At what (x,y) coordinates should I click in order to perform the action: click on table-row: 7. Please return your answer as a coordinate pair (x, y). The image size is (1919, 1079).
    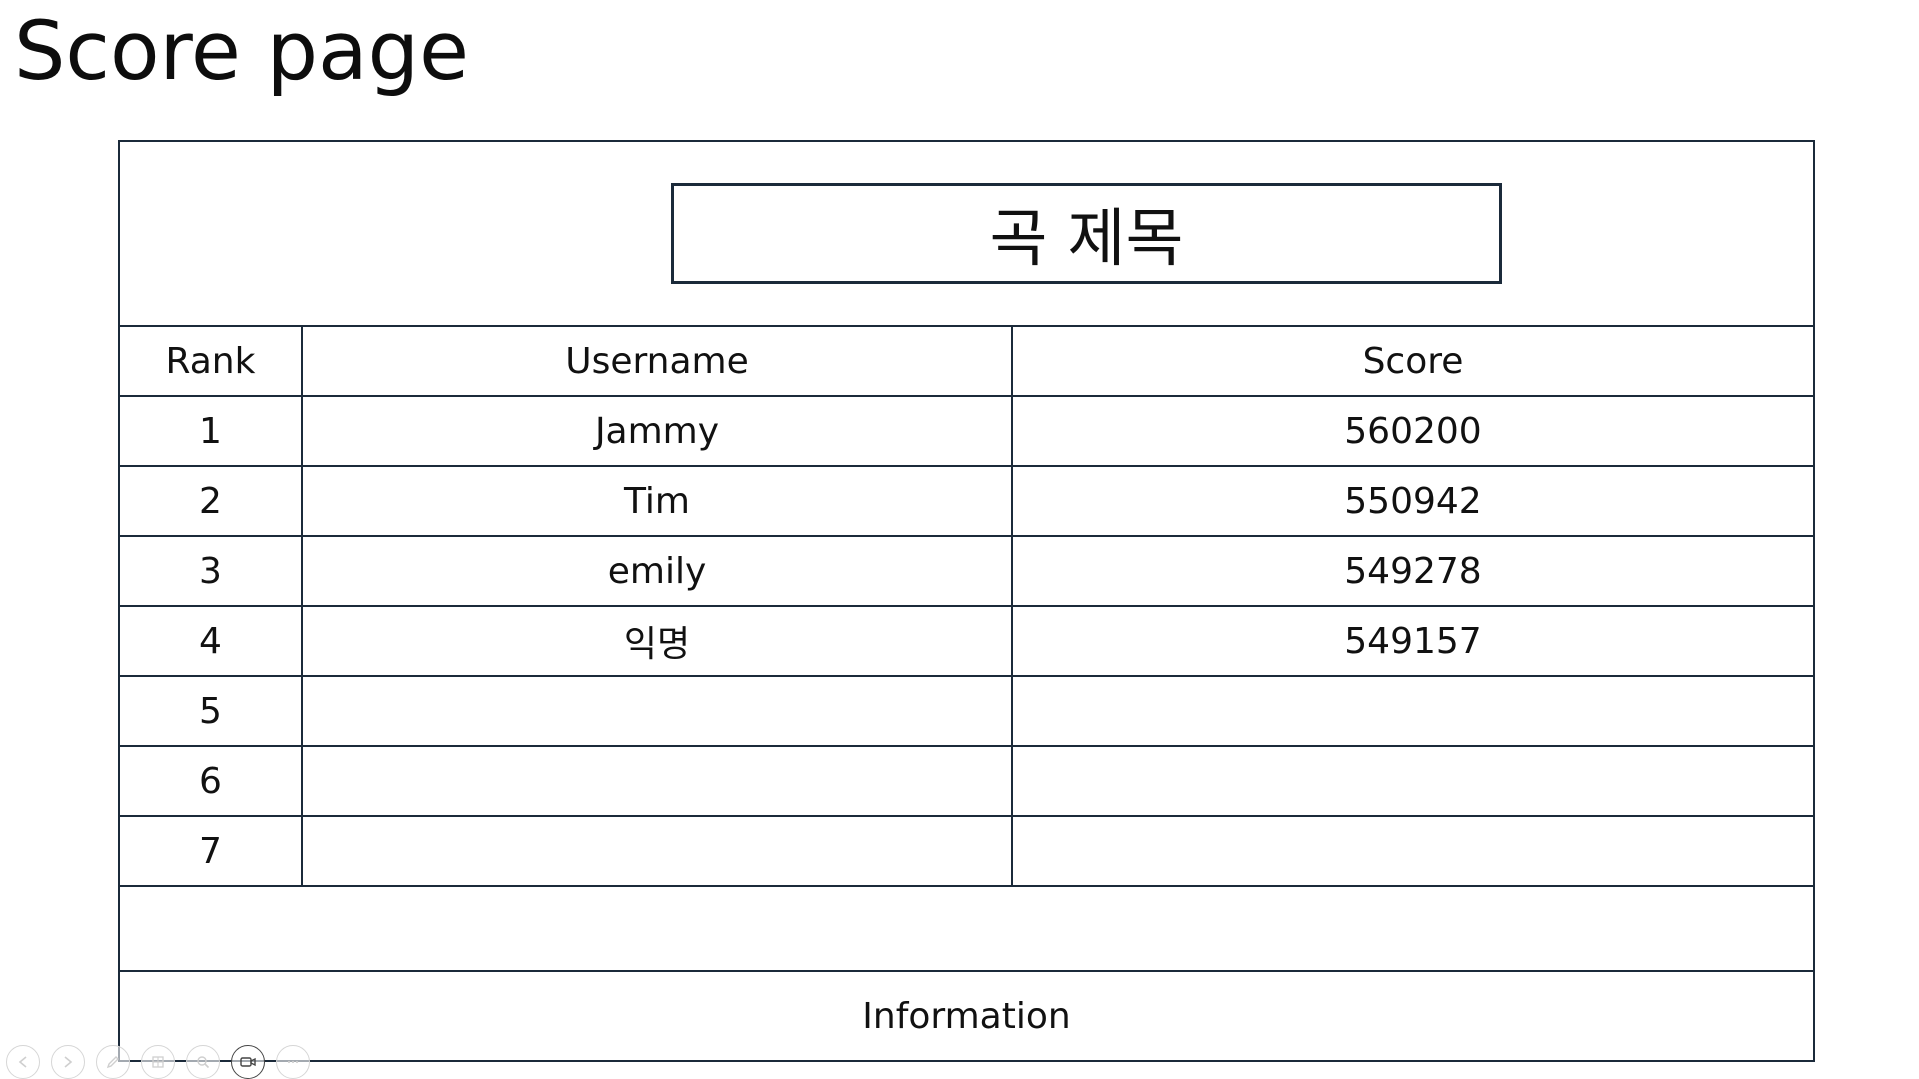
    Looking at the image, I should click on (966, 851).